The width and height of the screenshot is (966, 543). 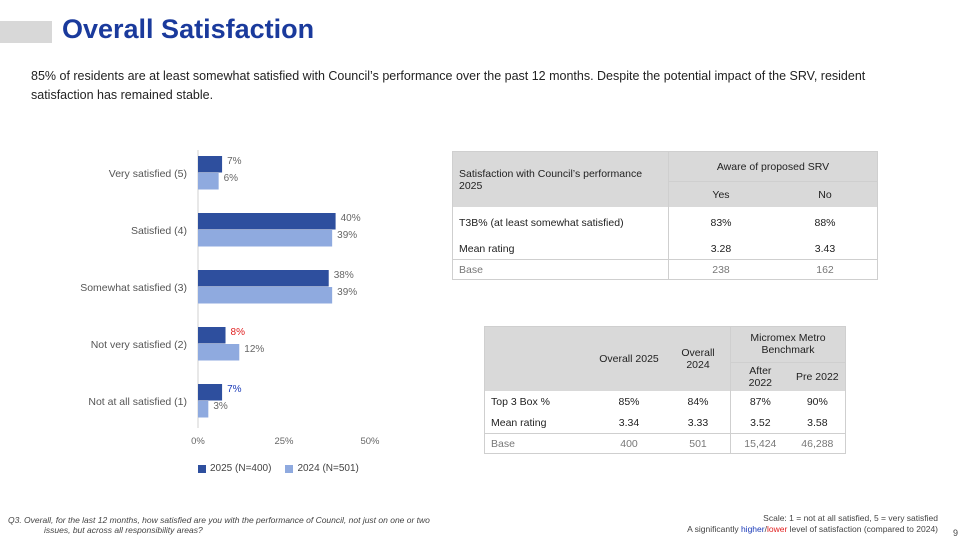 I want to click on legend-swatch-2025, so click(x=202, y=468).